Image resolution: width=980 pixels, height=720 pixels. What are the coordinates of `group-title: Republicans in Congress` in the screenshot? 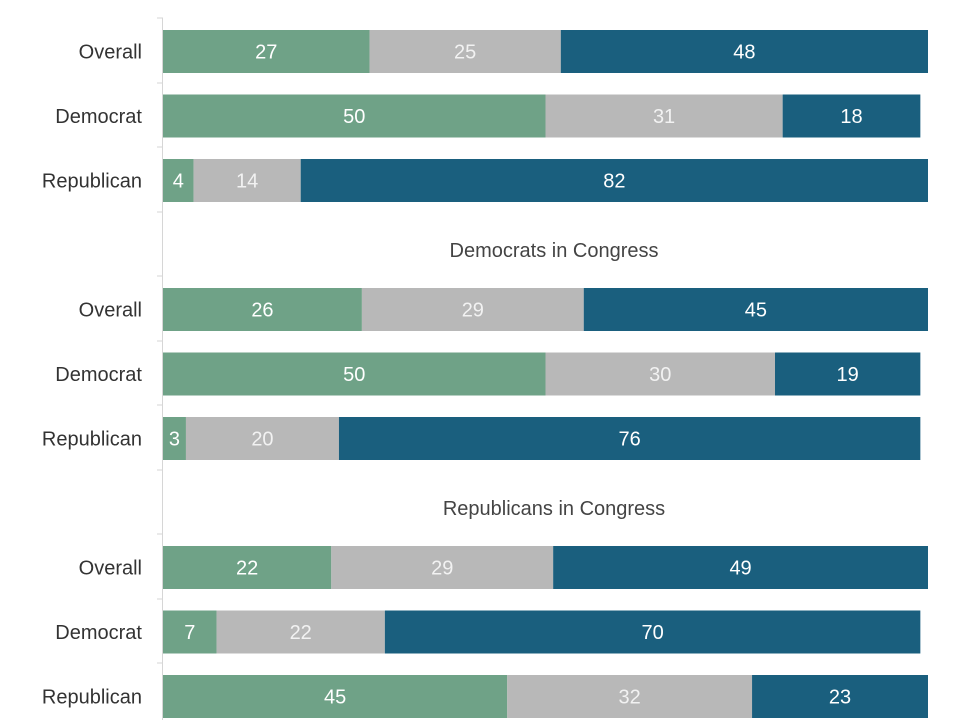 It's located at (554, 509).